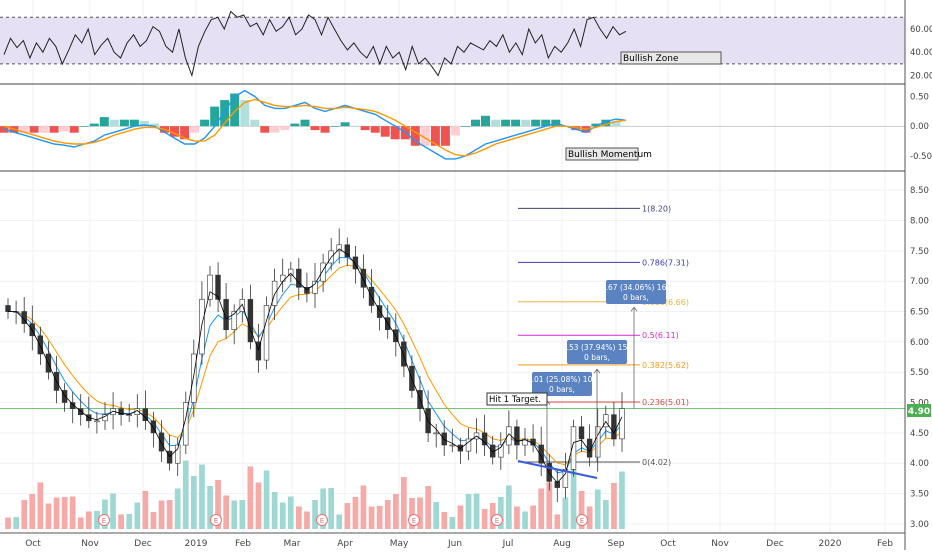 The width and height of the screenshot is (932, 554). What do you see at coordinates (921, 53) in the screenshot?
I see `rsi-axis: 60.00 40.00 20.00` at bounding box center [921, 53].